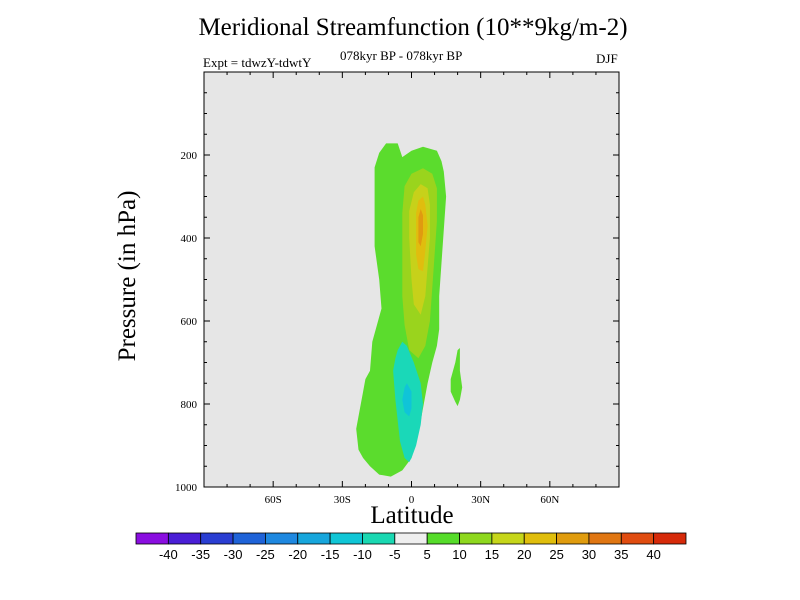 Image resolution: width=800 pixels, height=600 pixels. What do you see at coordinates (265, 554) in the screenshot?
I see `colorbar-label: -25` at bounding box center [265, 554].